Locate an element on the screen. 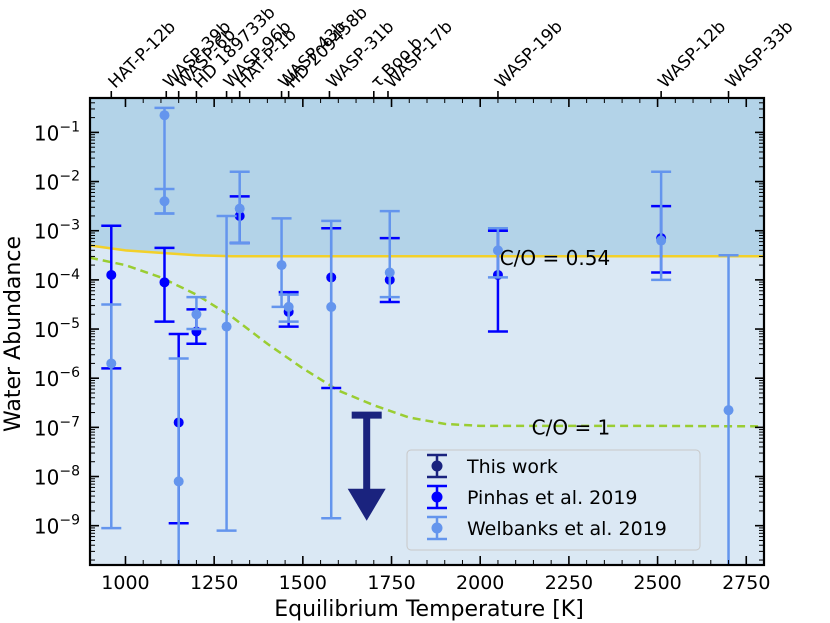 The image size is (830, 623). y-tick-label: 10⁻⁷ is located at coordinates (57, 427).